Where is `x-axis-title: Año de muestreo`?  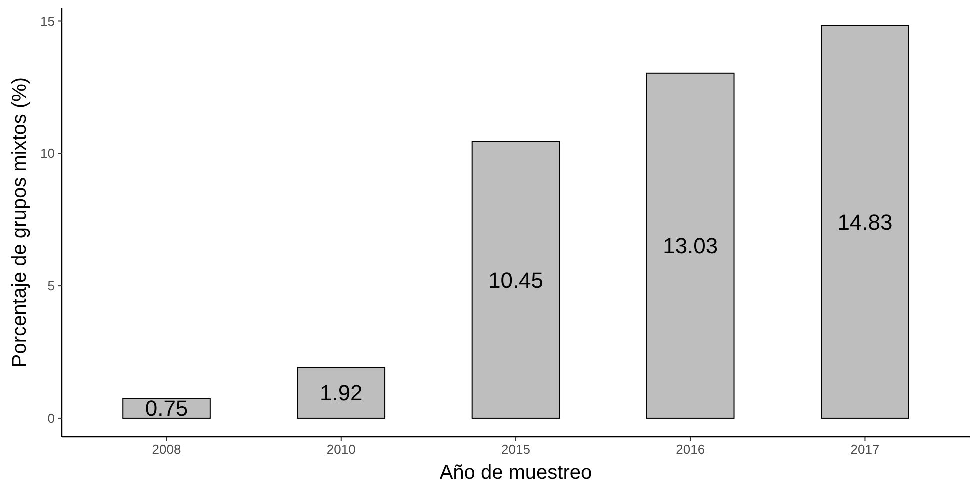
x-axis-title: Año de muestreo is located at coordinates (516, 473).